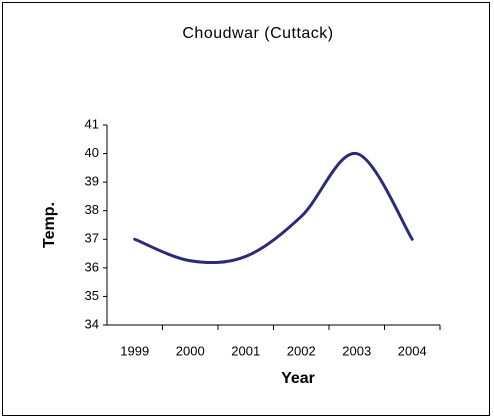 This screenshot has width=494, height=420. What do you see at coordinates (245, 350) in the screenshot?
I see `x-tick-label: 2001` at bounding box center [245, 350].